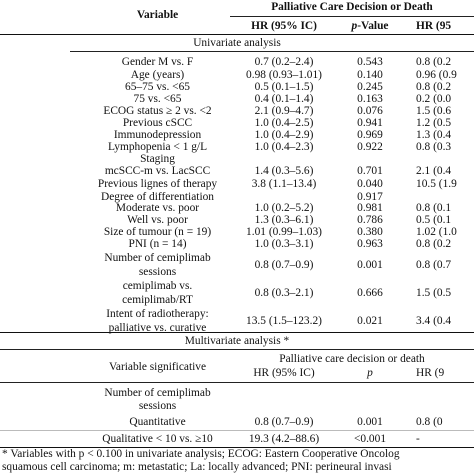 The width and height of the screenshot is (474, 474). What do you see at coordinates (237, 15) in the screenshot?
I see `header-row-variable: Variable` at bounding box center [237, 15].